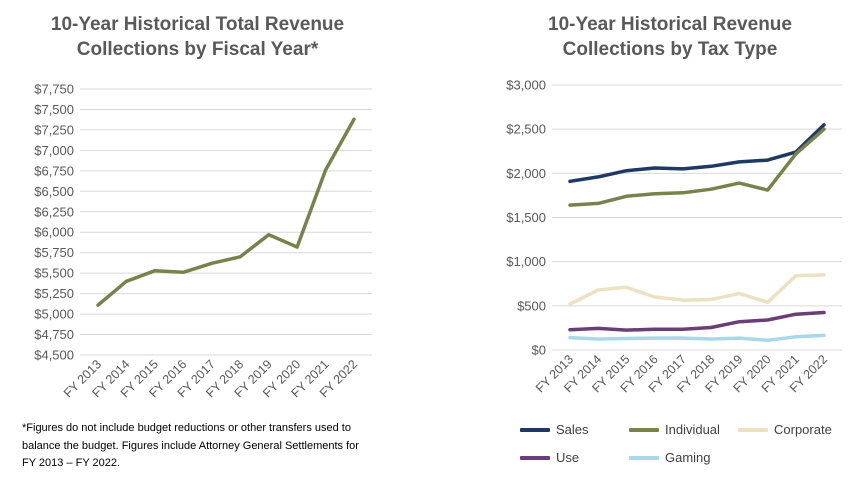 The height and width of the screenshot is (477, 867). I want to click on legend-label: Corporate, so click(803, 429).